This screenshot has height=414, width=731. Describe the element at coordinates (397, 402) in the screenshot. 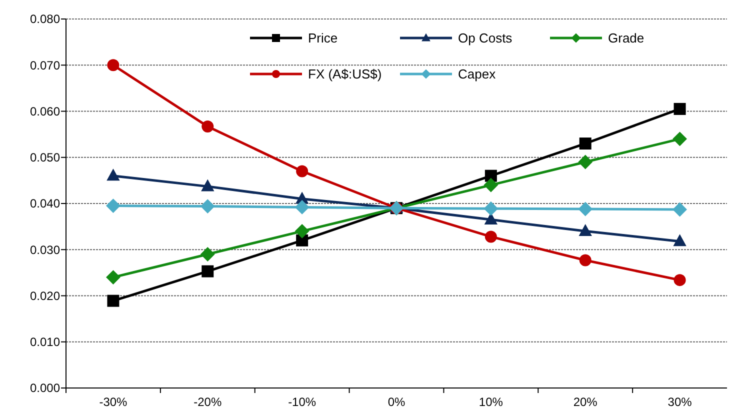

I see `x-tick-label: 0%` at that location.